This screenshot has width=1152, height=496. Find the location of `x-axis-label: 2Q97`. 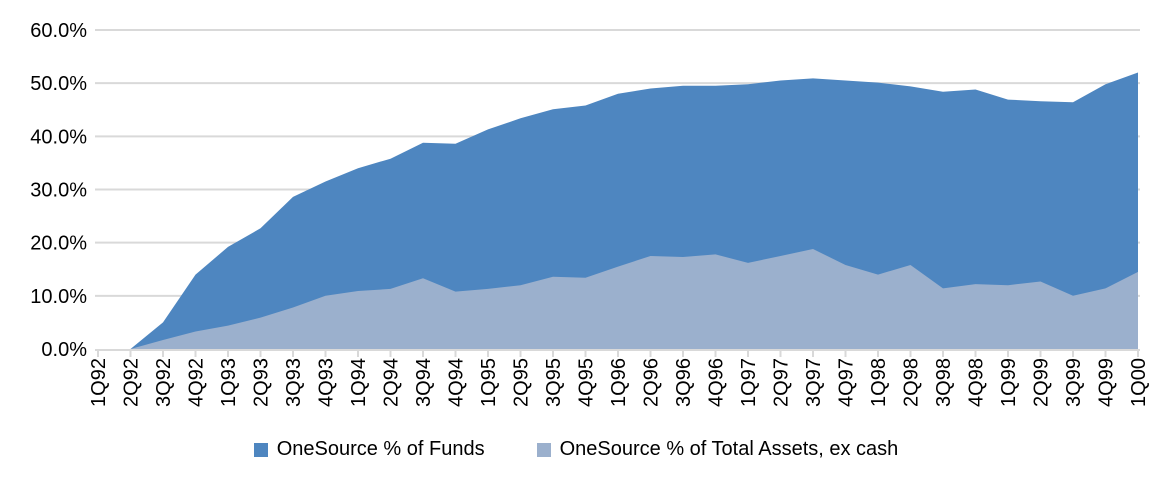

x-axis-label: 2Q97 is located at coordinates (782, 382).